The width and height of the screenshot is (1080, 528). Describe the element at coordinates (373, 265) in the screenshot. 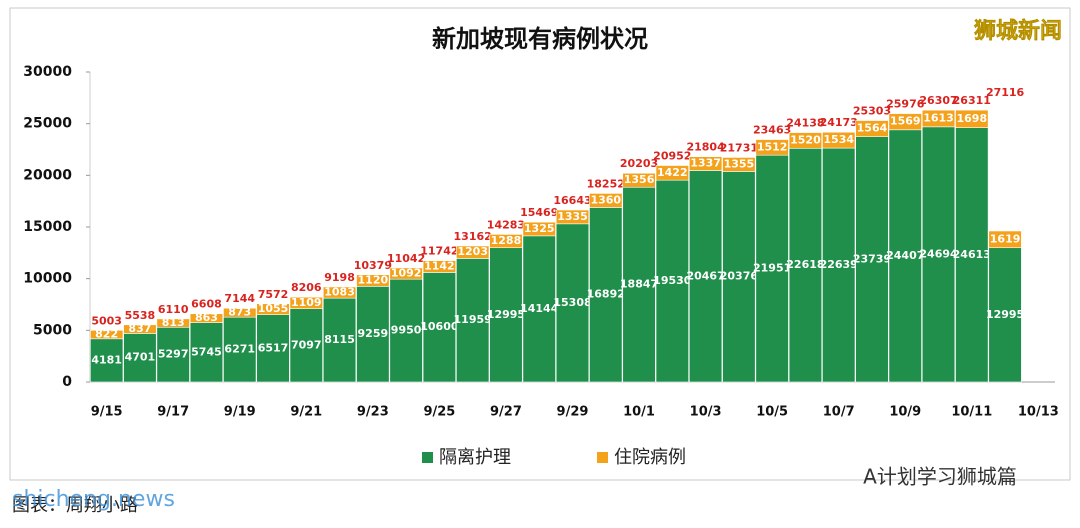

I see `total-label: 10379` at that location.